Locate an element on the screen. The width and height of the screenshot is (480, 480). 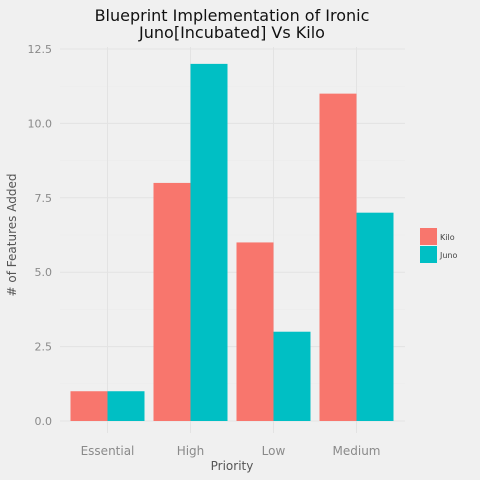
y-axis-tick-labels: 0.0 2.5 5.0 7.5 10.0 12.5 is located at coordinates (40, 235).